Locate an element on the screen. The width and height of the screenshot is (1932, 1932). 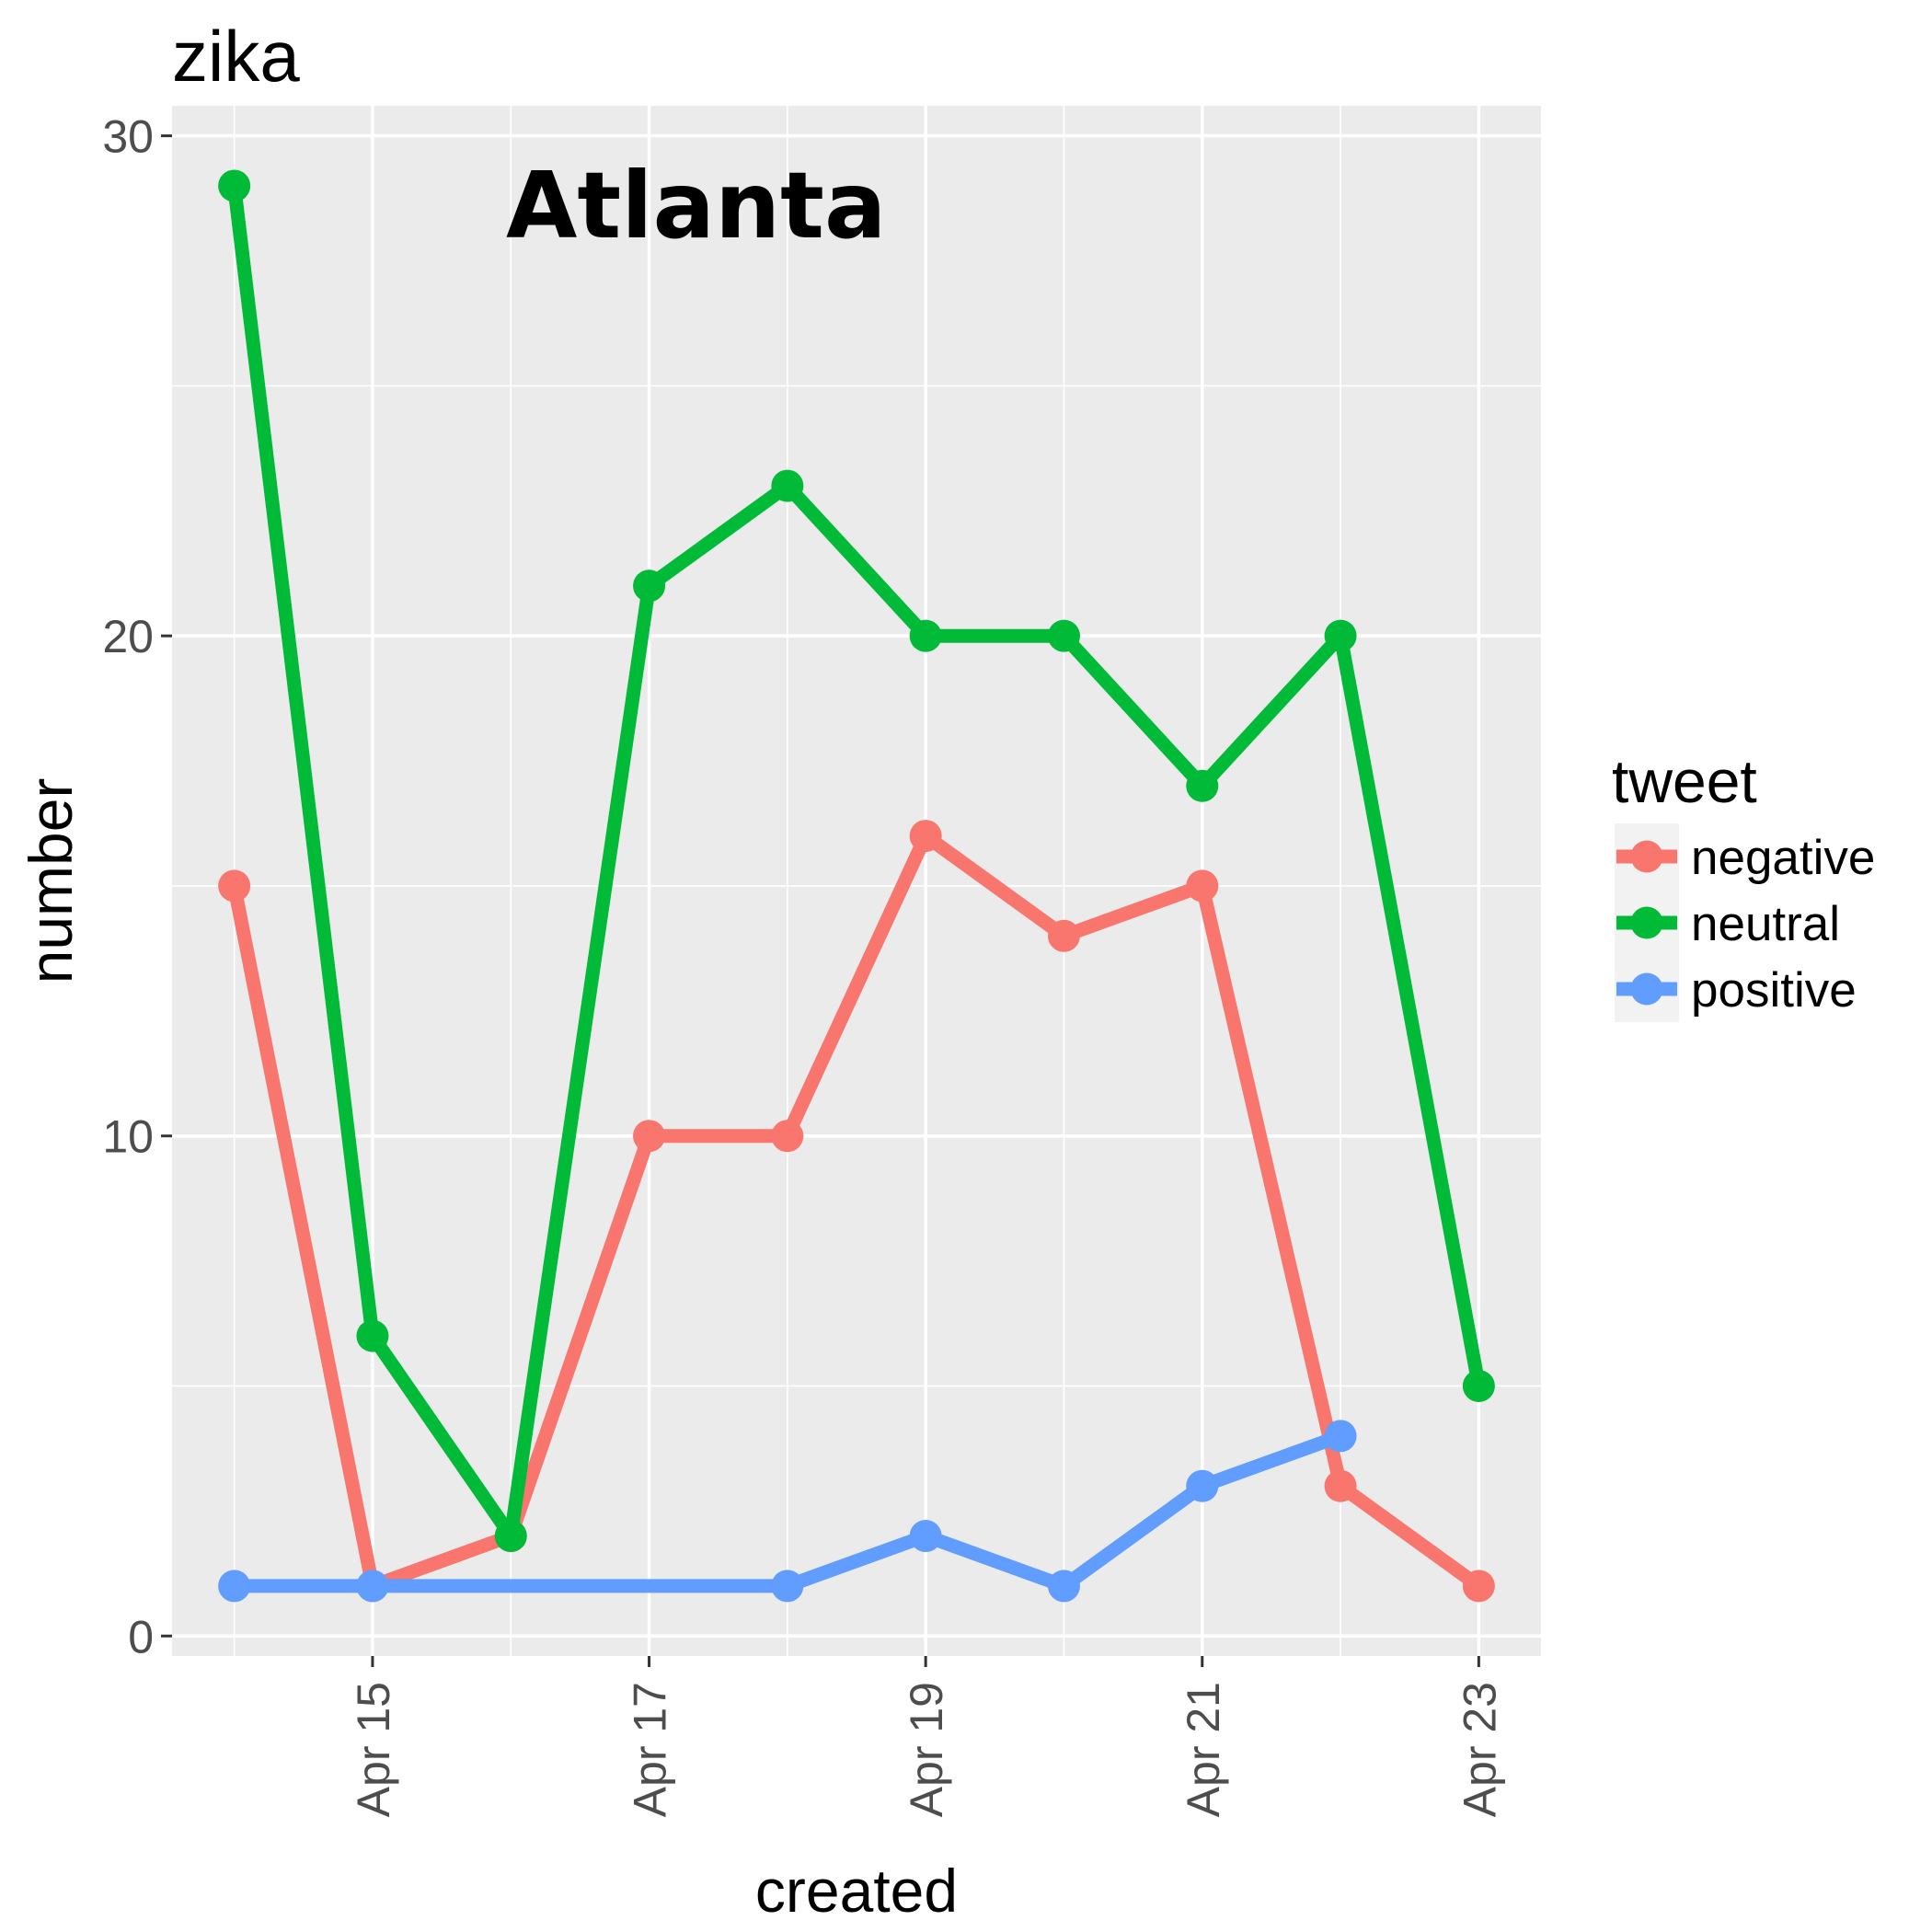
x-tick-label: Apr 17 is located at coordinates (650, 1749).